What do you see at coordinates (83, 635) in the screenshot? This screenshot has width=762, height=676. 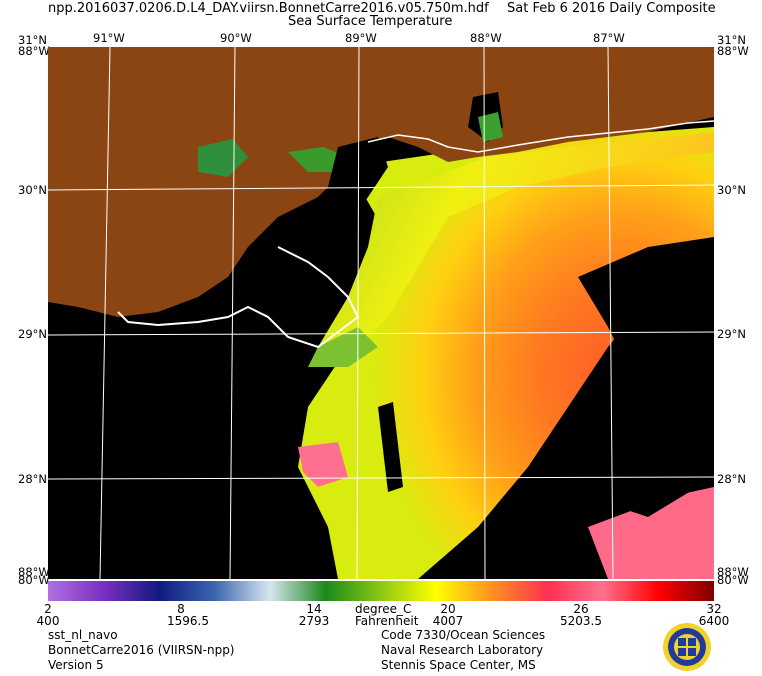 I see `footer-left-1: sst_nl_navo` at bounding box center [83, 635].